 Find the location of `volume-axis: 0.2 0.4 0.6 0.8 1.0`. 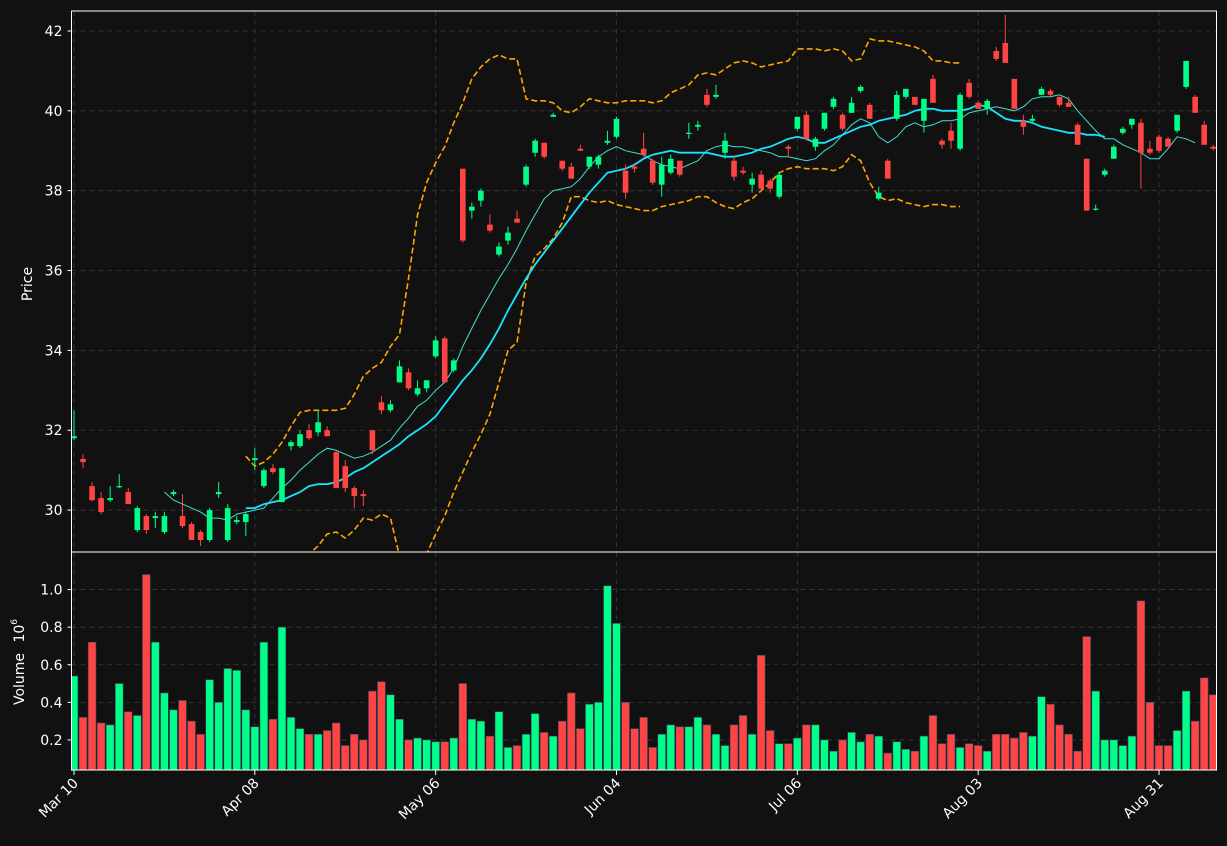

volume-axis: 0.2 0.4 0.6 0.8 1.0 is located at coordinates (56, 666).